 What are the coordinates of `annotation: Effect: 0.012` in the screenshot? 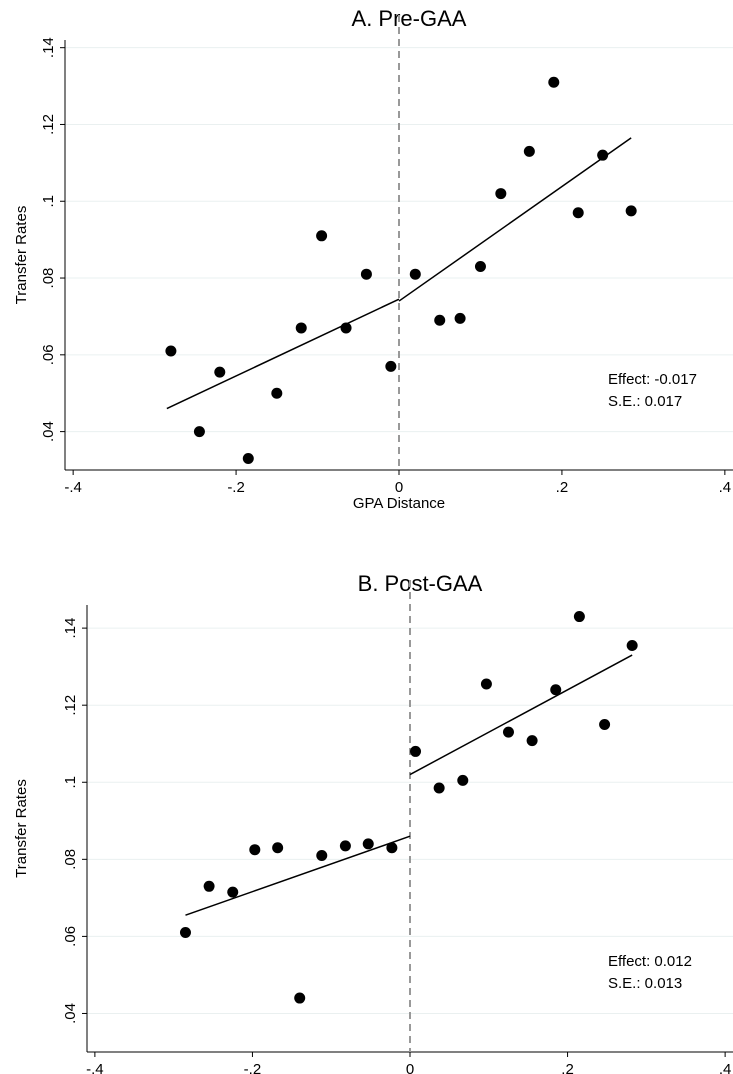 It's located at (650, 961).